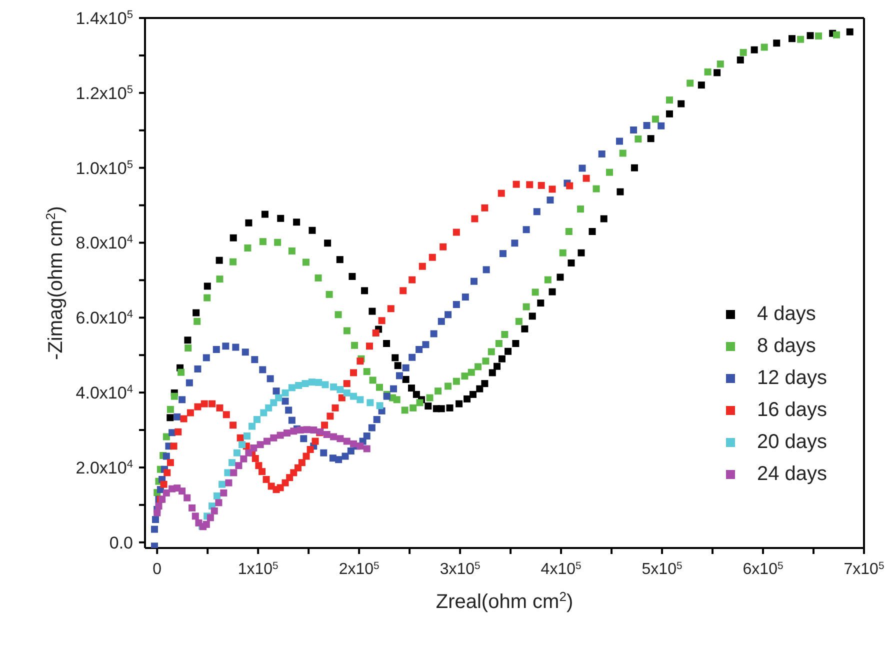  Describe the element at coordinates (864, 569) in the screenshot. I see `x-tick-label: 7x10$^{5}$` at that location.